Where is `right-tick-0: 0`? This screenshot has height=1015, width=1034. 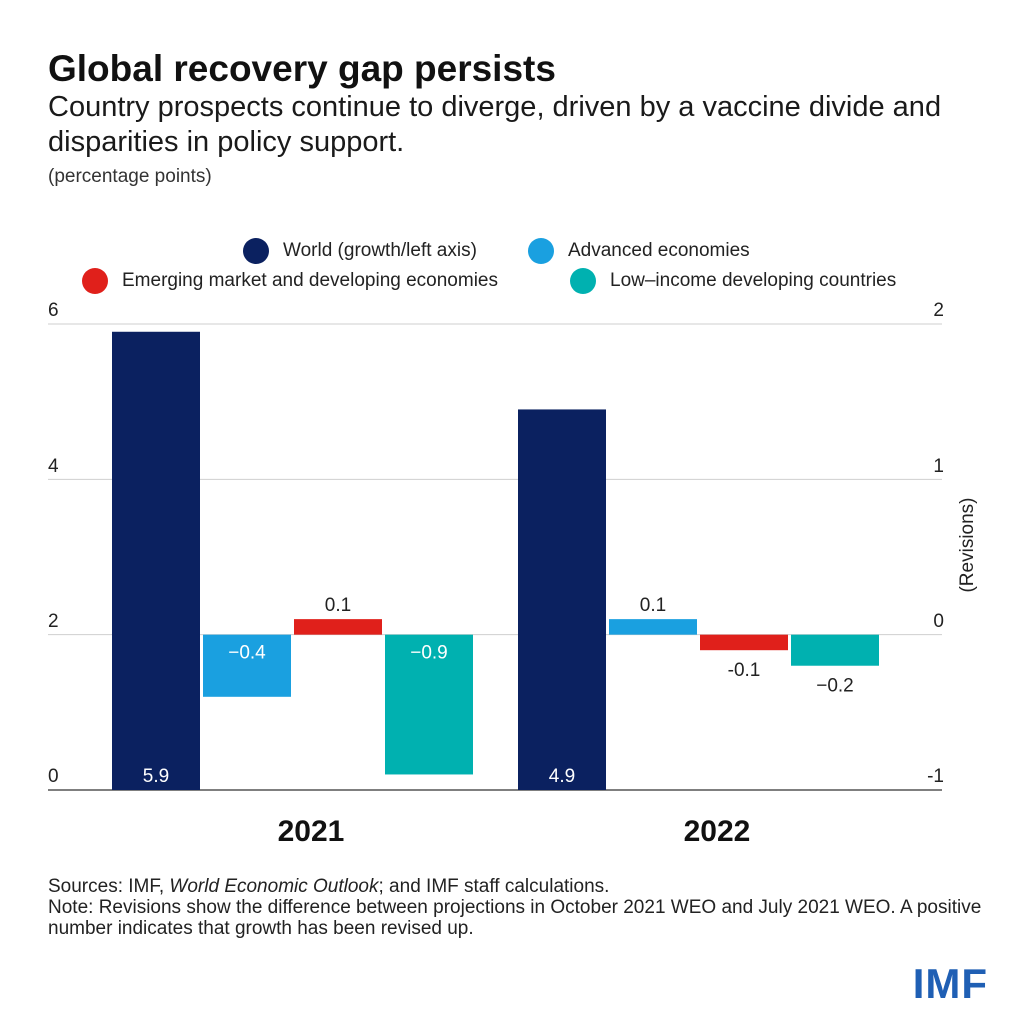
right-tick-0: 0 is located at coordinates (938, 621).